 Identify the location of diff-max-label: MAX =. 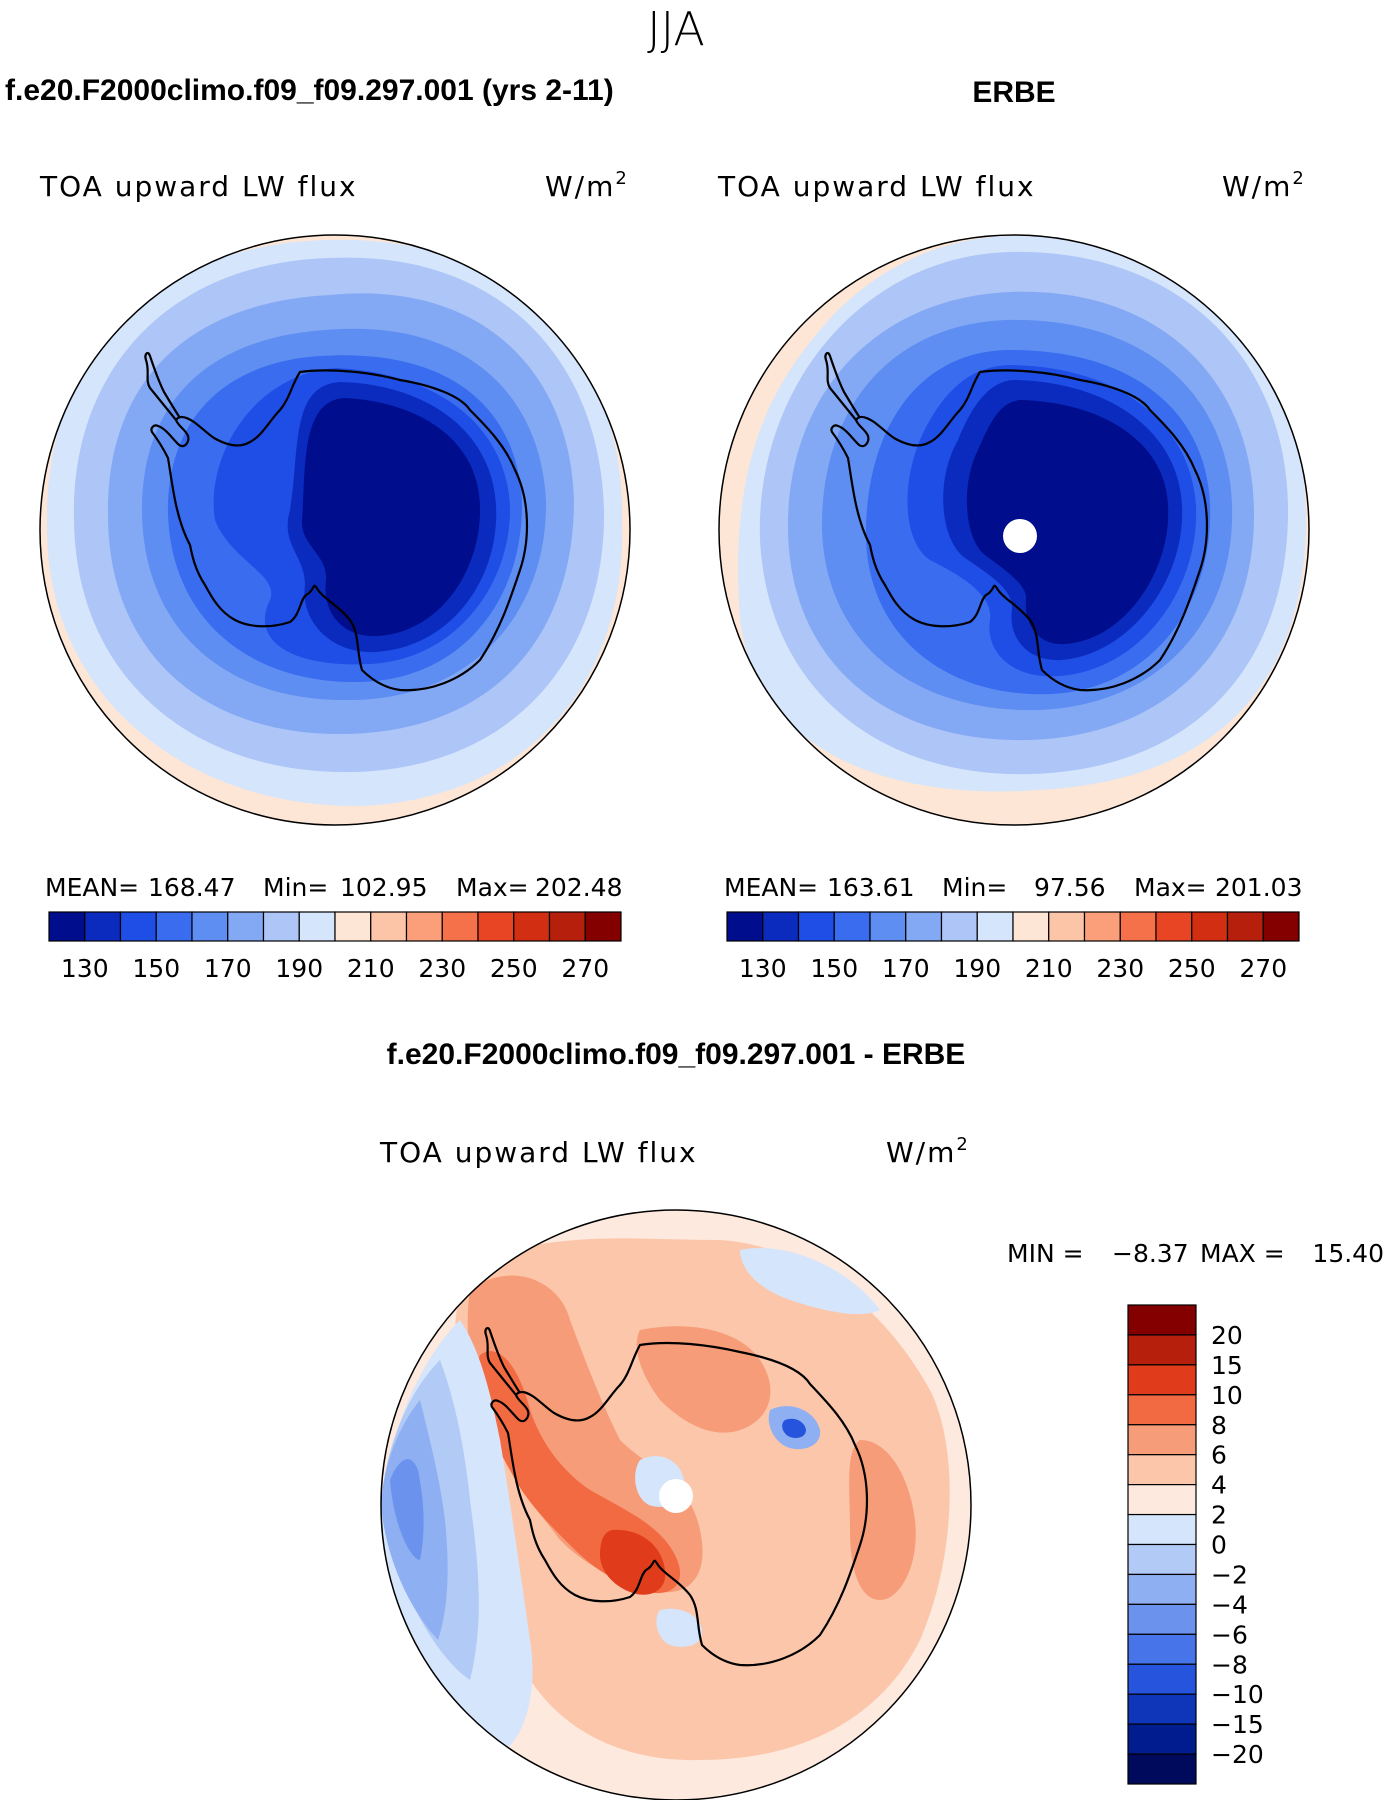
(1242, 1253).